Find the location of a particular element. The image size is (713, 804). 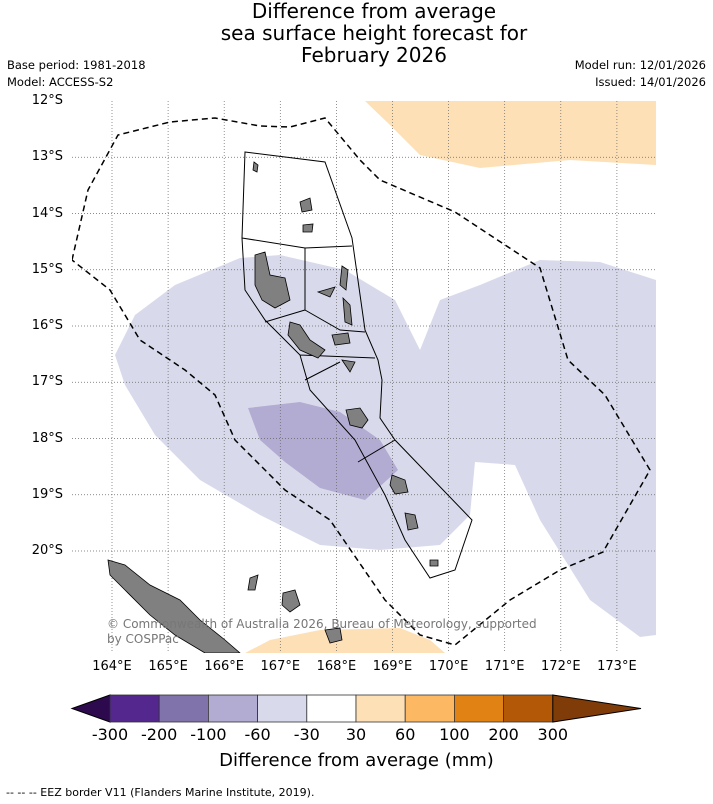

lon-label: 170°E is located at coordinates (448, 666).